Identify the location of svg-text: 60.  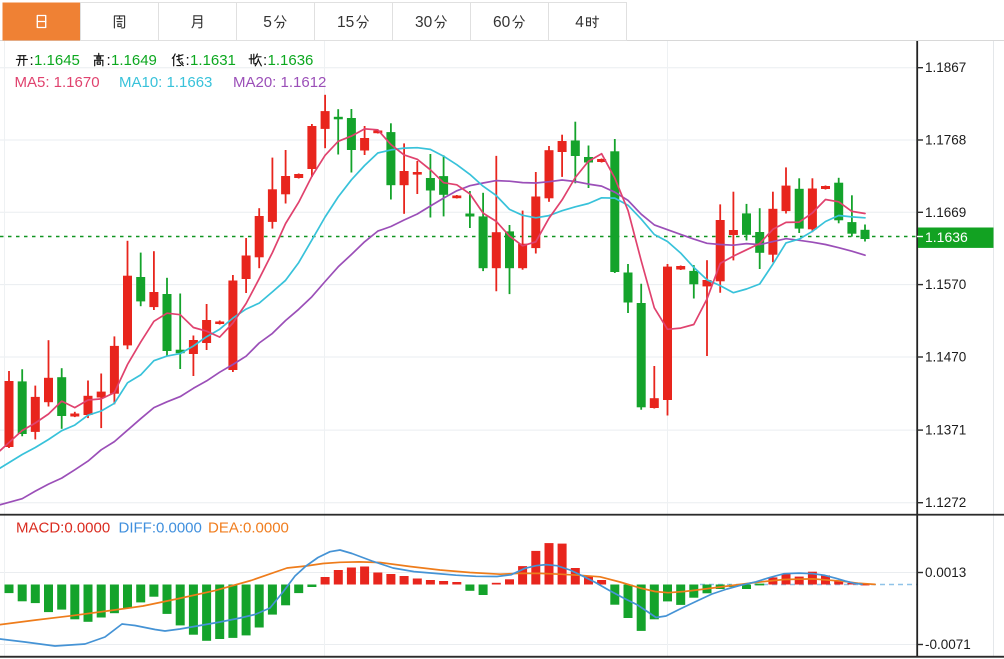
(502, 22).